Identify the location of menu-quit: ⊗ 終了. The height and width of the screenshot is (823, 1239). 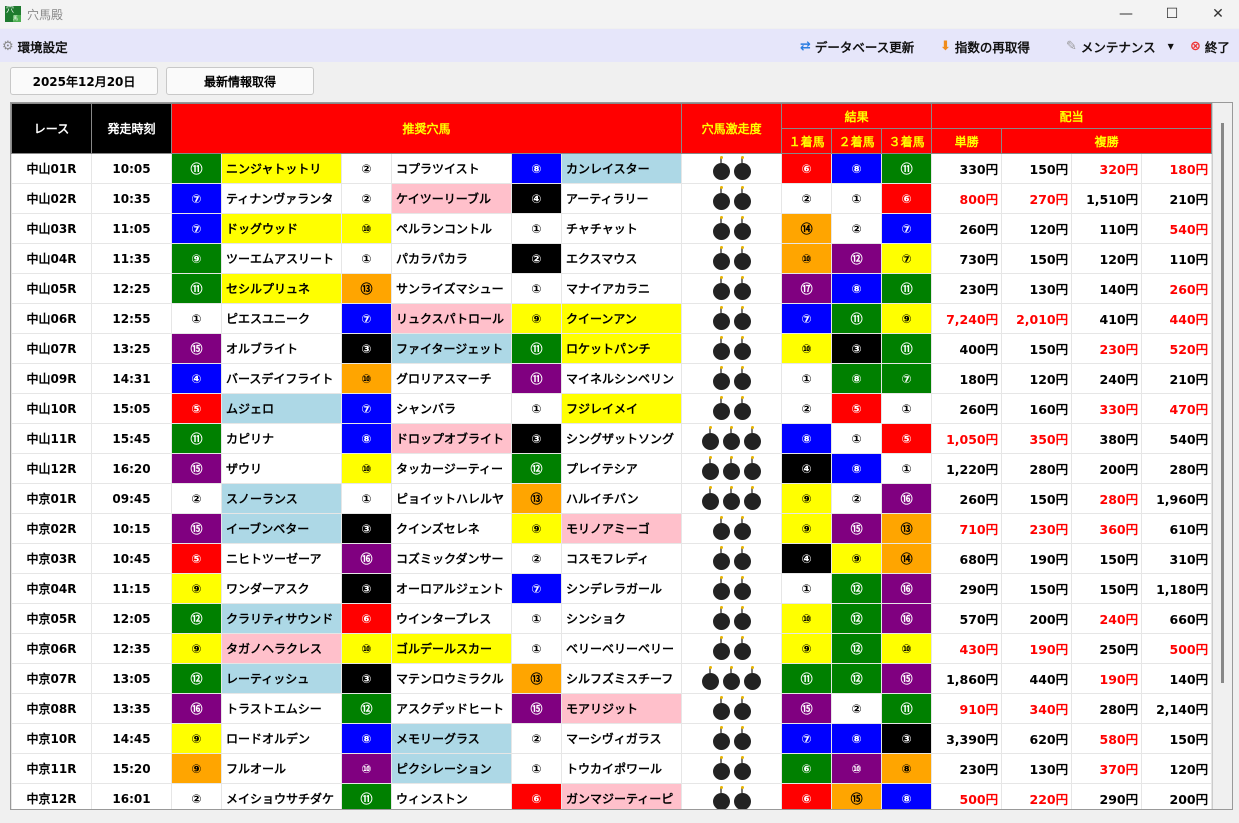
(1210, 46).